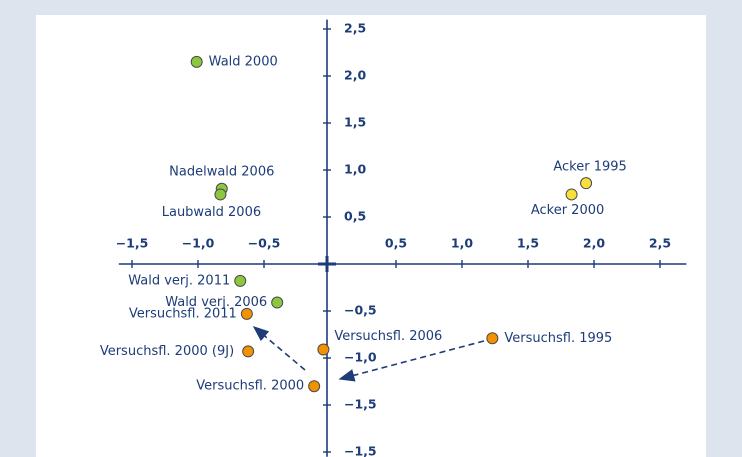  Describe the element at coordinates (660, 243) in the screenshot. I see `x-tick-label: 2,5` at that location.